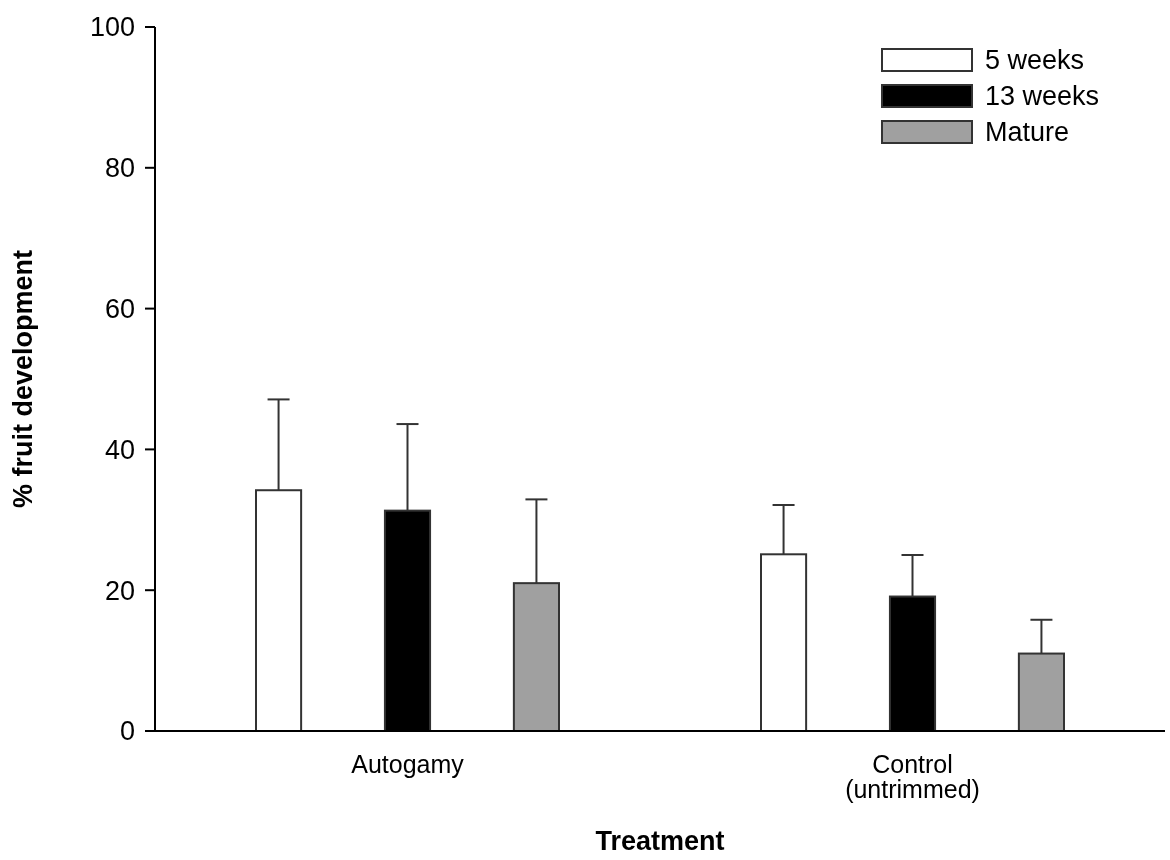 This screenshot has height=860, width=1170. What do you see at coordinates (119, 168) in the screenshot?
I see `y-tick-label: 80` at bounding box center [119, 168].